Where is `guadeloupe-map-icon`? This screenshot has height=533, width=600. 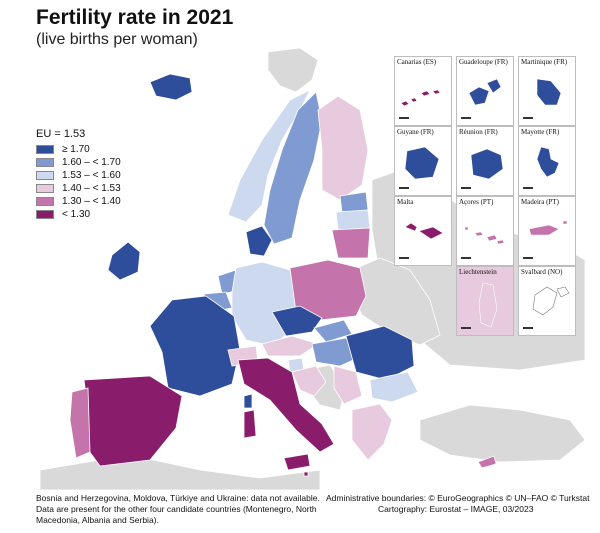 guadeloupe-map-icon is located at coordinates (481, 98).